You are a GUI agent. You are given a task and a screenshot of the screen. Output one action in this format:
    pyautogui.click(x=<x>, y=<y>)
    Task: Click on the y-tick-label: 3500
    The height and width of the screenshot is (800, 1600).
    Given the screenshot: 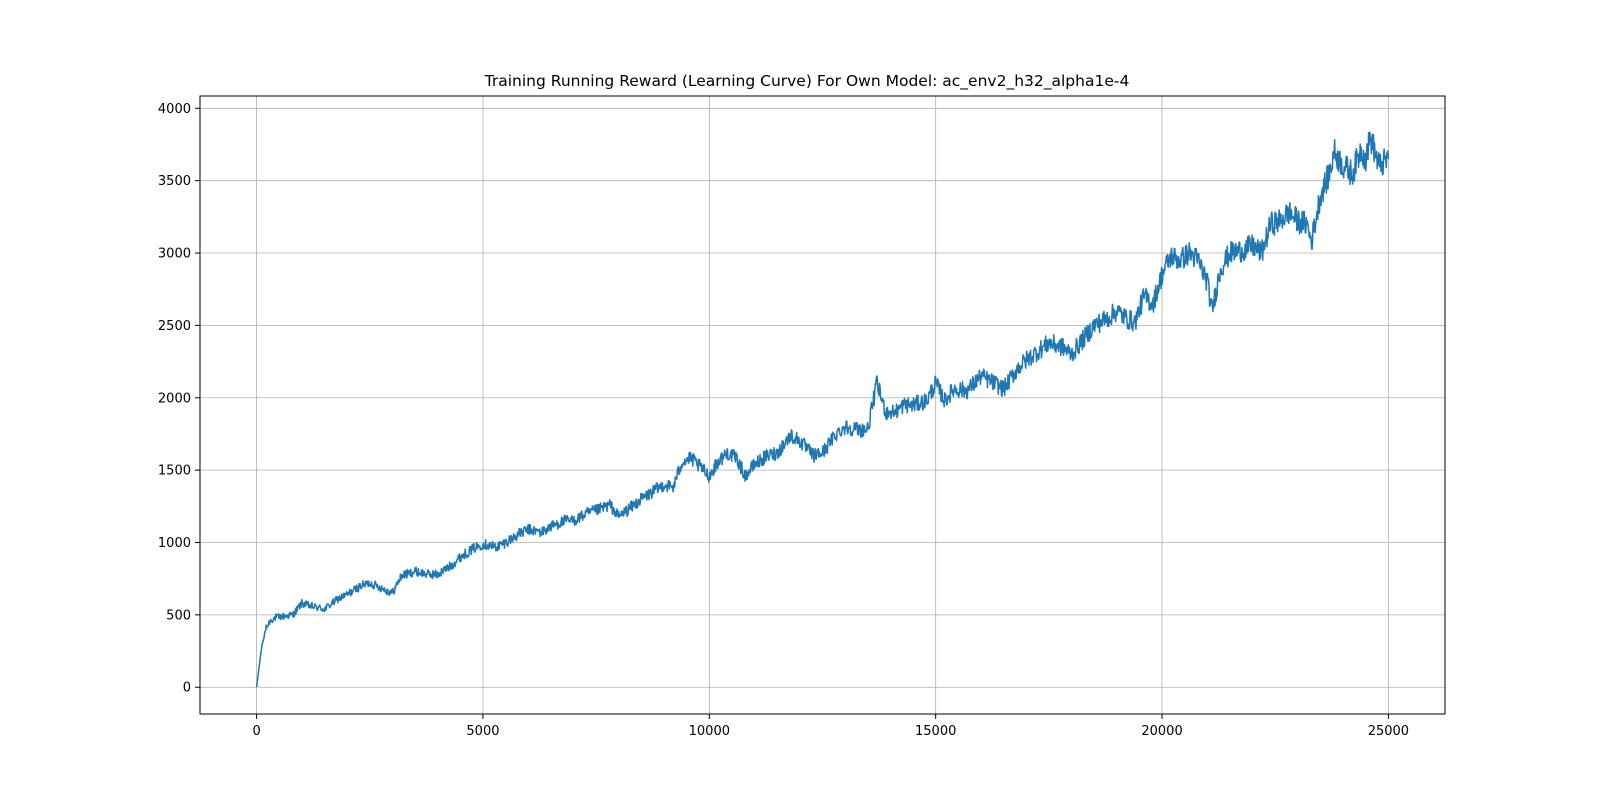 What is the action you would take?
    pyautogui.click(x=174, y=181)
    